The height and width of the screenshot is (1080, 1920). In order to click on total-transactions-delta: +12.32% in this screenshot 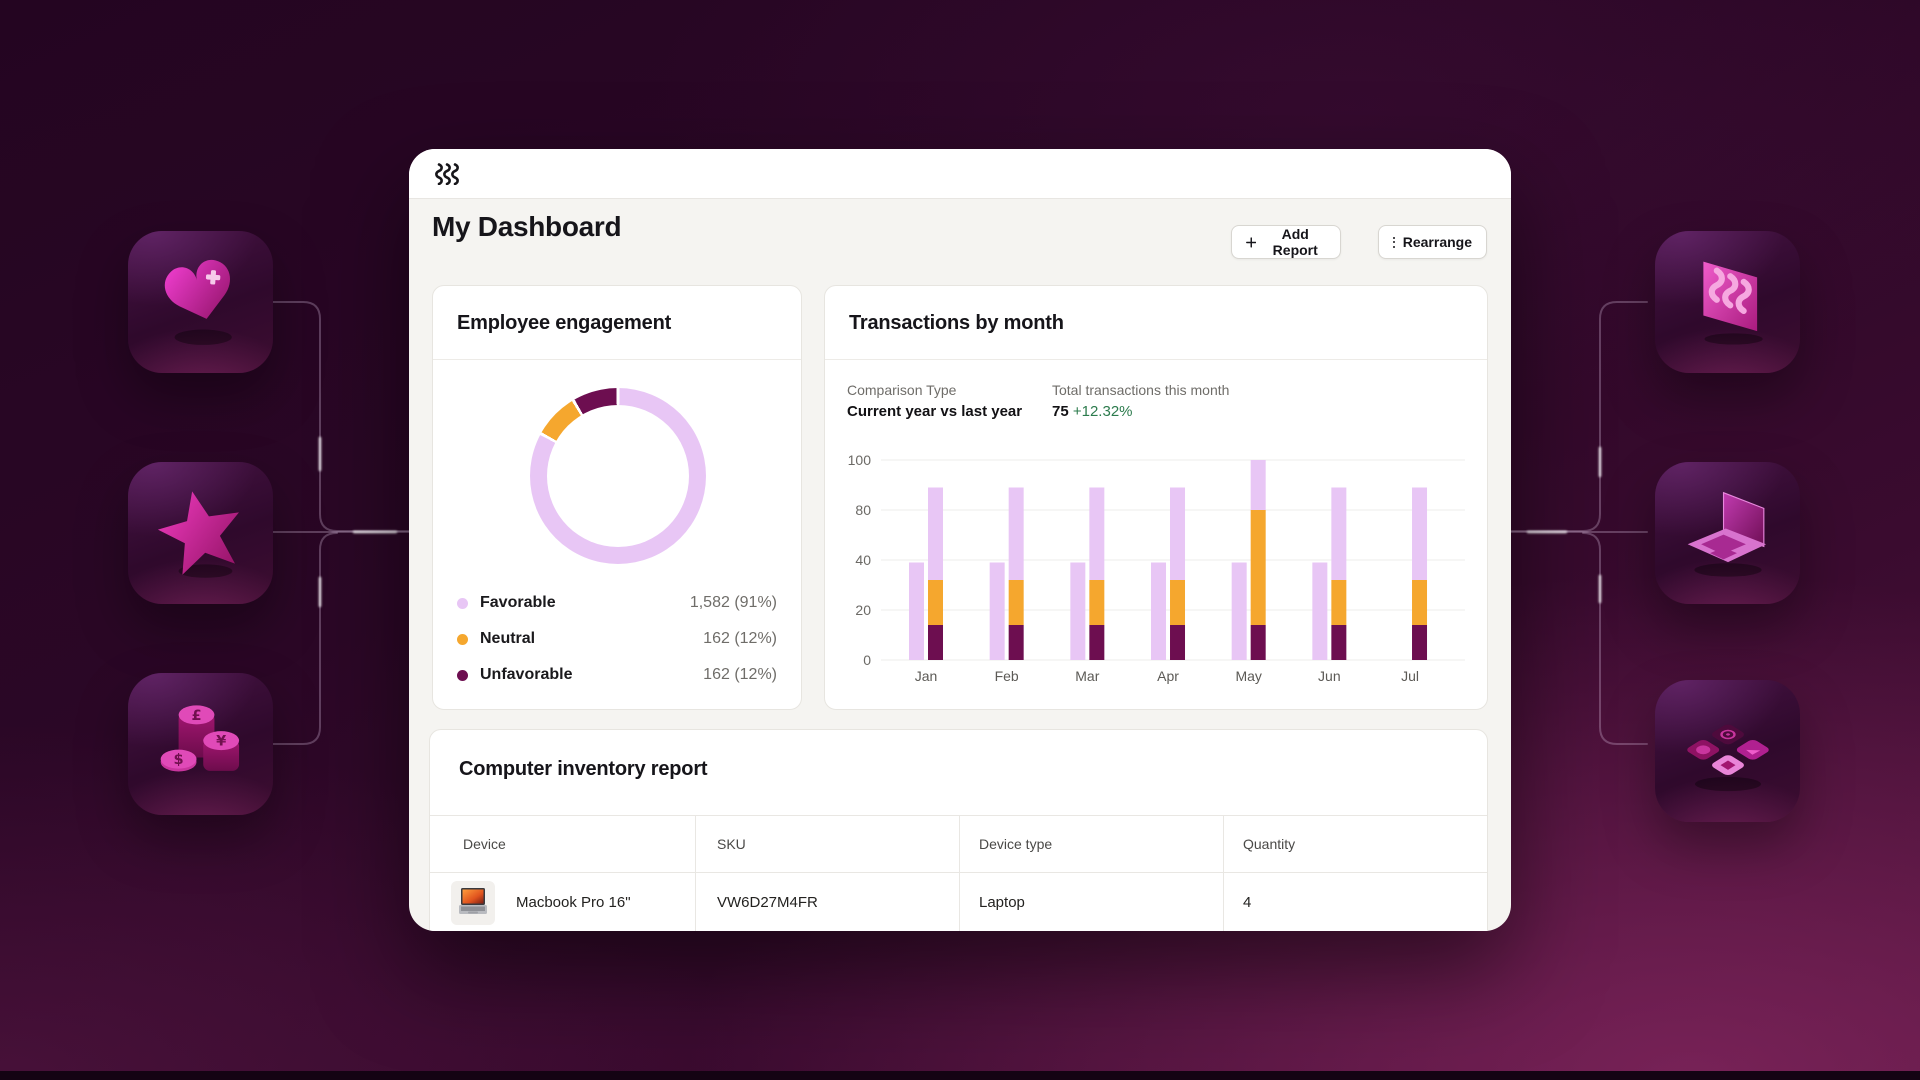, I will do `click(1102, 411)`.